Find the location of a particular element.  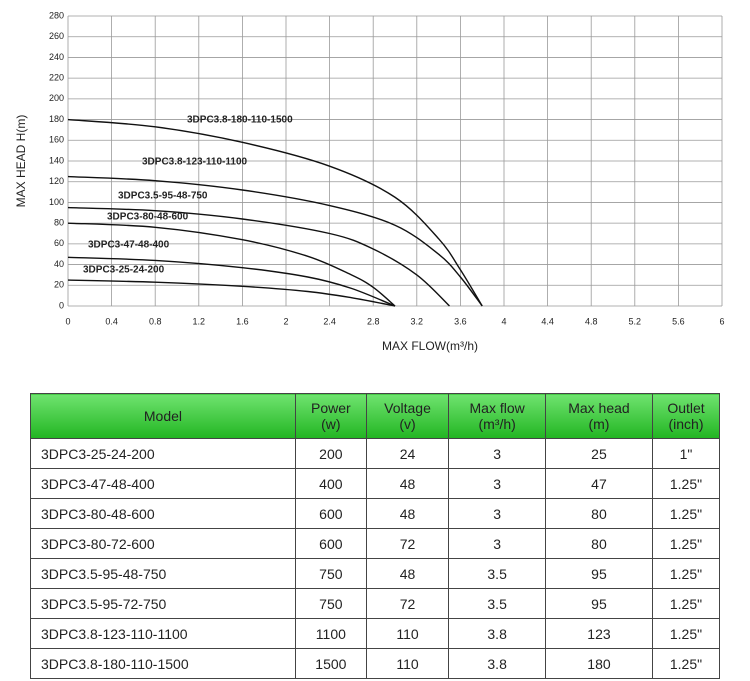

header-text: Max flow is located at coordinates (497, 408).